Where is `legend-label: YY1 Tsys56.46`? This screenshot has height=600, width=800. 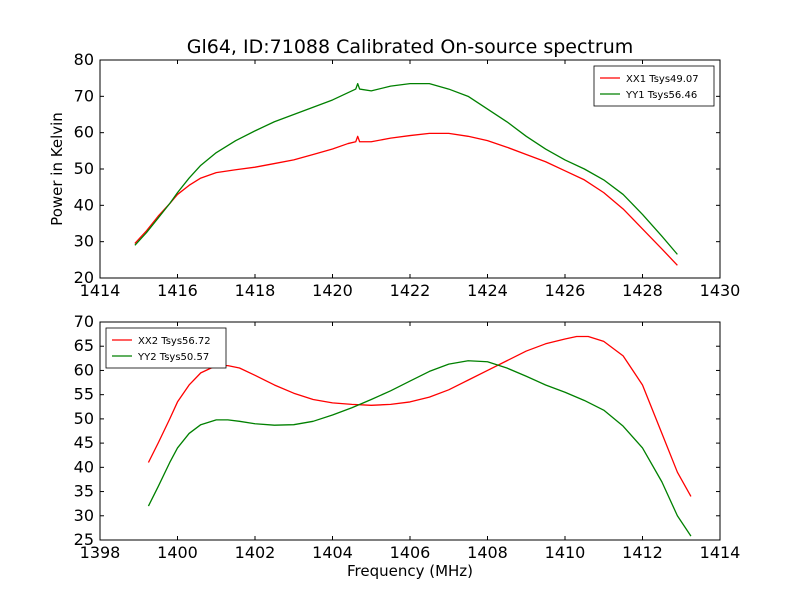
legend-label: YY1 Tsys56.46 is located at coordinates (661, 95).